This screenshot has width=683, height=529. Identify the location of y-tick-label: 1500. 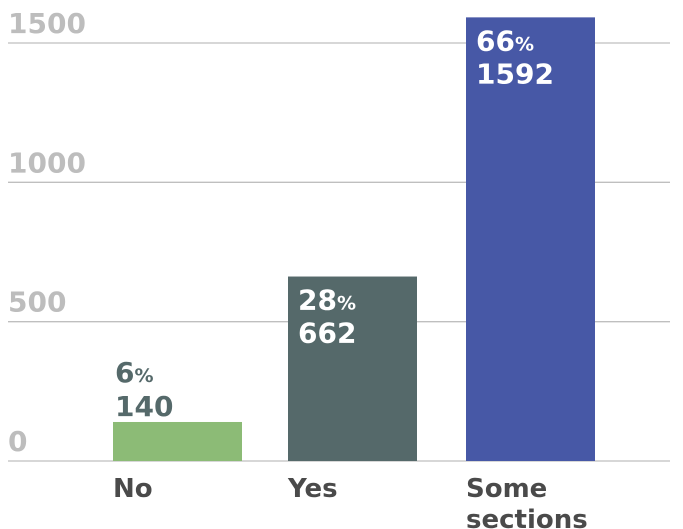
(47, 23).